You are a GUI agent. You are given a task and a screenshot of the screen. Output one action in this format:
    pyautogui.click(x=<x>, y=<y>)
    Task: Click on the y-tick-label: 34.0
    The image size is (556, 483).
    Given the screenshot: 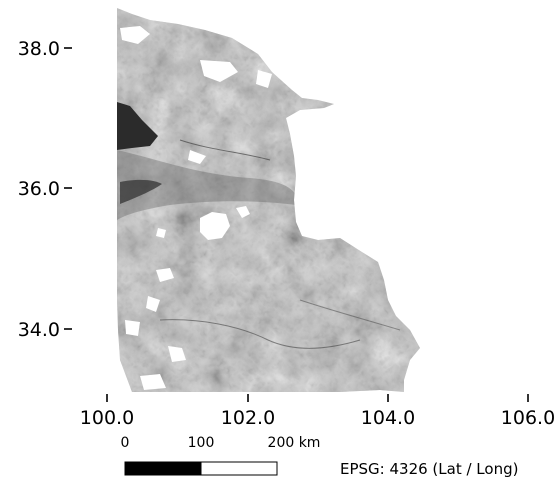 What is the action you would take?
    pyautogui.click(x=39, y=330)
    